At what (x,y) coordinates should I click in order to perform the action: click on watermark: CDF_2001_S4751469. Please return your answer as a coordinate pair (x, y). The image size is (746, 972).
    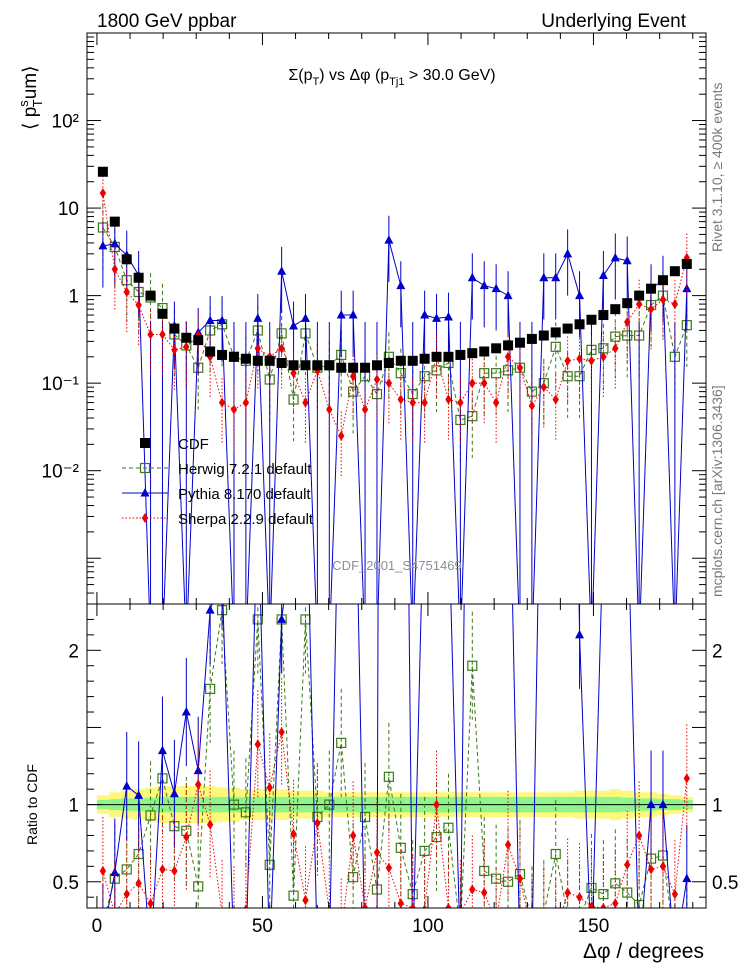
    Looking at the image, I should click on (396, 565).